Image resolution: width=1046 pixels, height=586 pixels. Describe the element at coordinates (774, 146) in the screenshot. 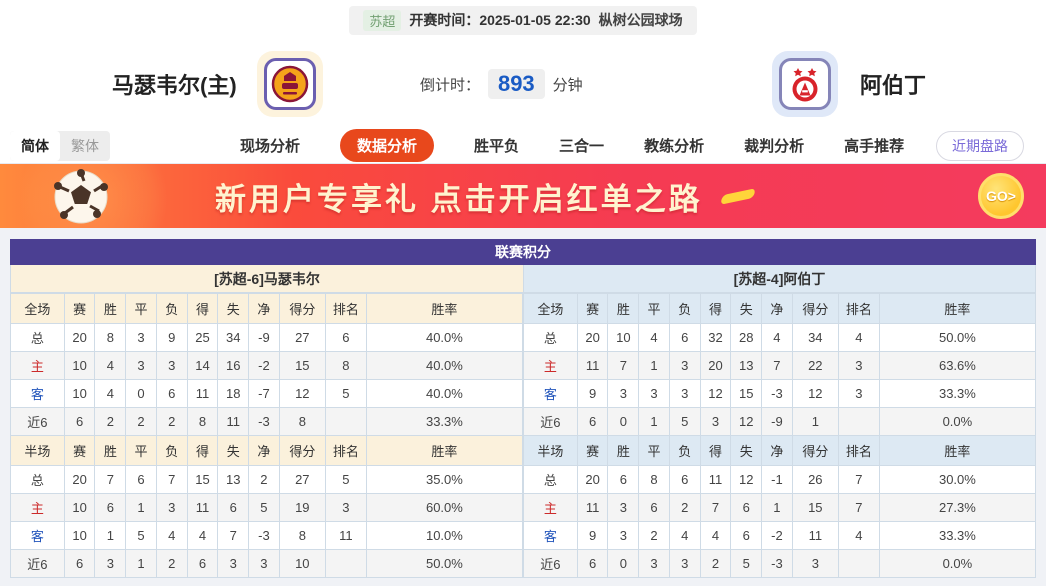

I see `nav-tab-6: 裁判分析` at that location.